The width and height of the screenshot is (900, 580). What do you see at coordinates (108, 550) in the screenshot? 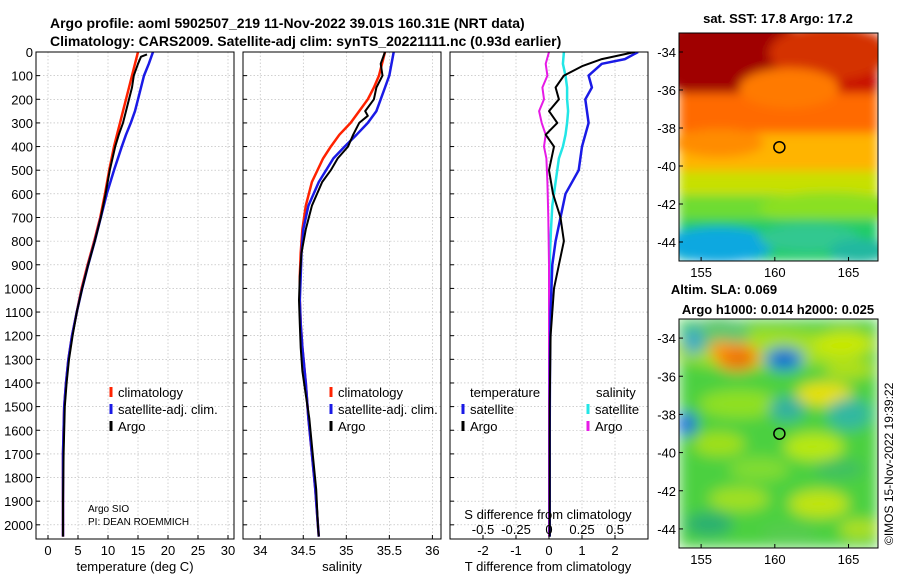
I see `xtick-label: 10` at bounding box center [108, 550].